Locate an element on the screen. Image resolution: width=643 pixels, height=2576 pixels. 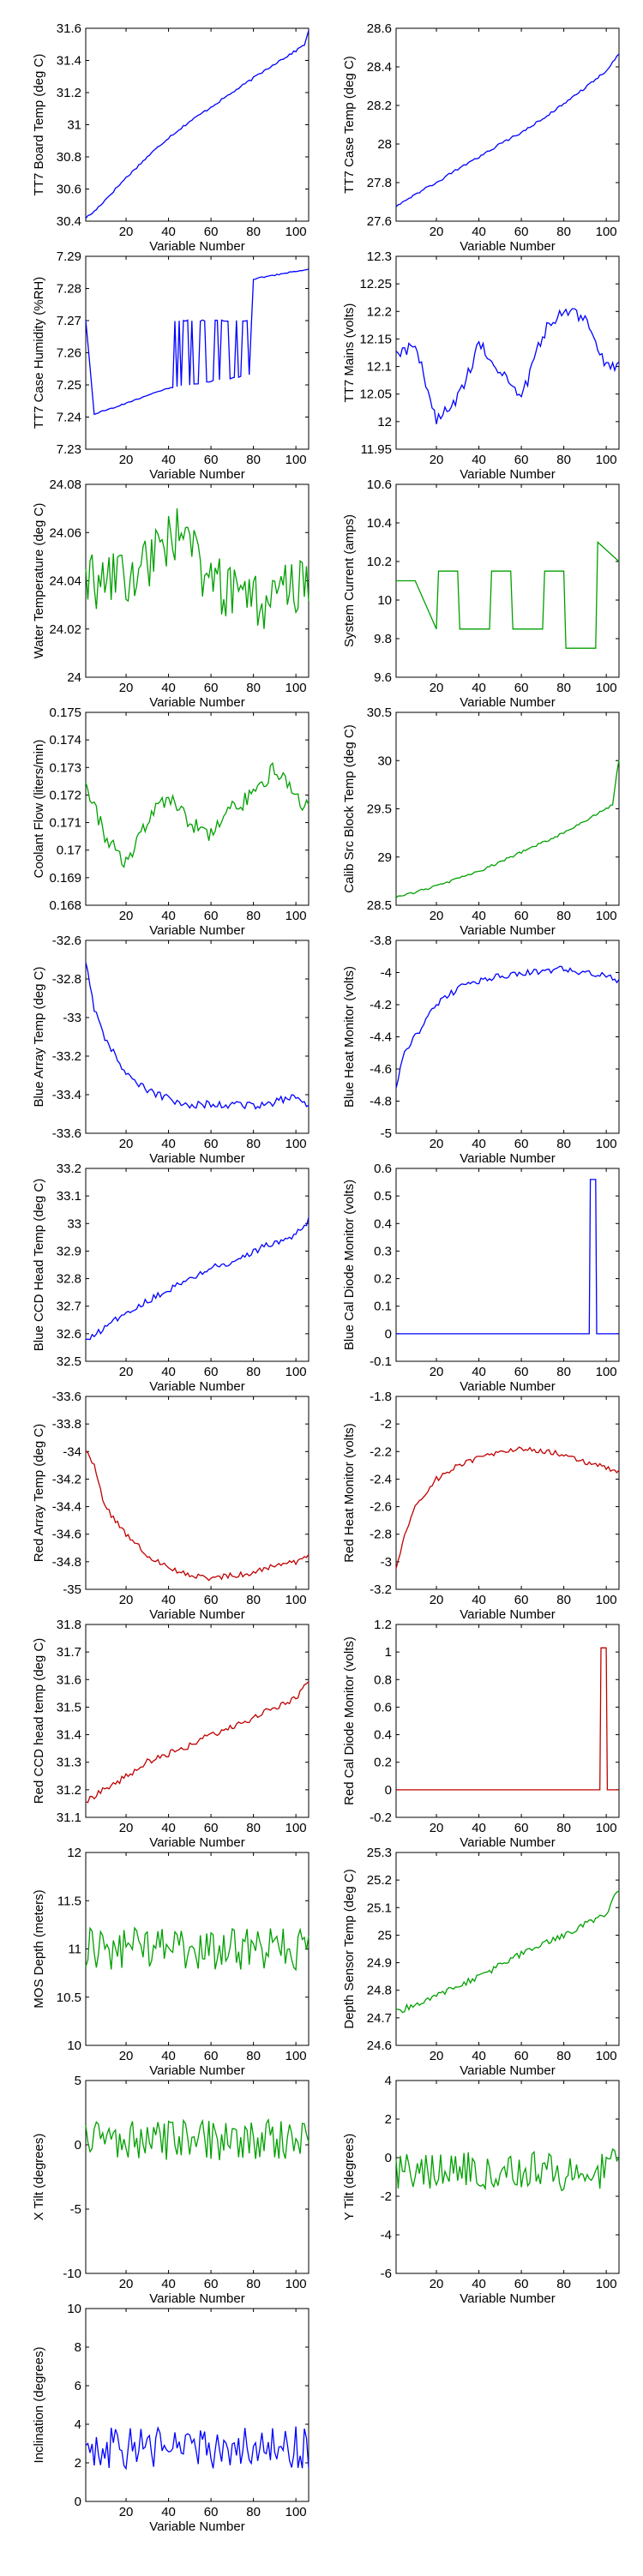
y-axis-label: Blue Heat Monitor (volts) is located at coordinates (349, 1037).